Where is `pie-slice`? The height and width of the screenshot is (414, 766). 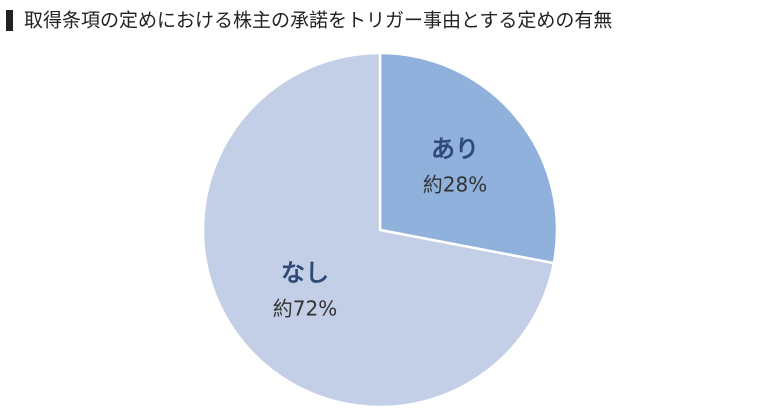 pie-slice is located at coordinates (468, 158).